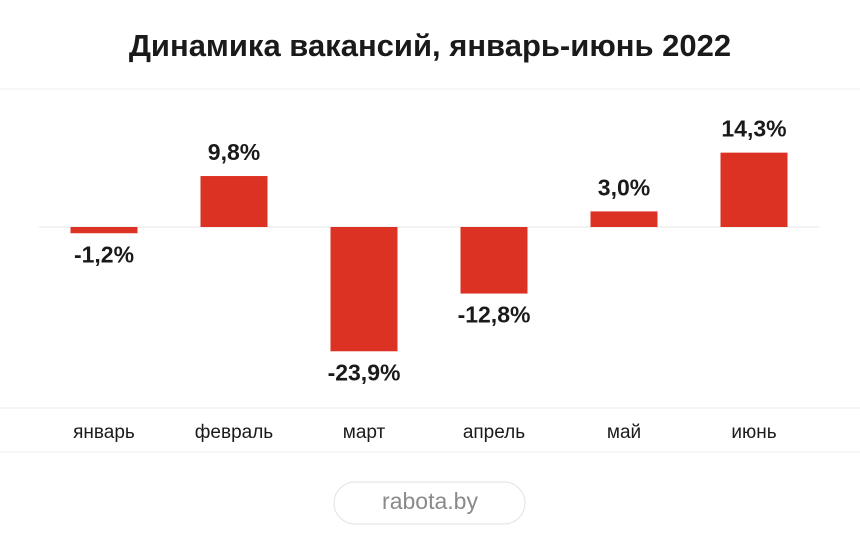 Image resolution: width=860 pixels, height=543 pixels. What do you see at coordinates (430, 45) in the screenshot?
I see `chart-title: Динамика вакансий, январь-июнь 2022` at bounding box center [430, 45].